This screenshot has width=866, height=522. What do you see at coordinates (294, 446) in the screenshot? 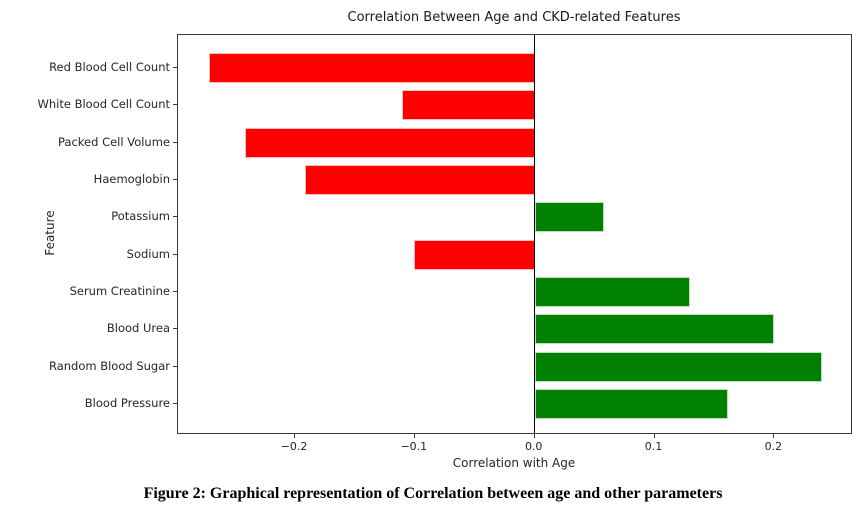
I see `x-tick-label: −0.2` at bounding box center [294, 446].